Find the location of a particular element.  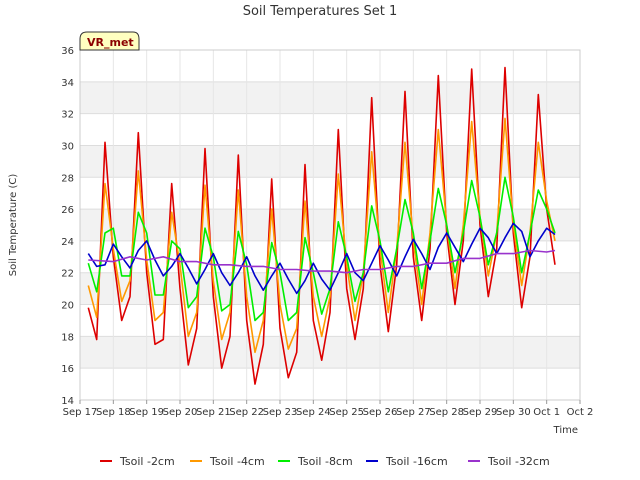

x-tick-label: Sep 17 is located at coordinates (80, 412).